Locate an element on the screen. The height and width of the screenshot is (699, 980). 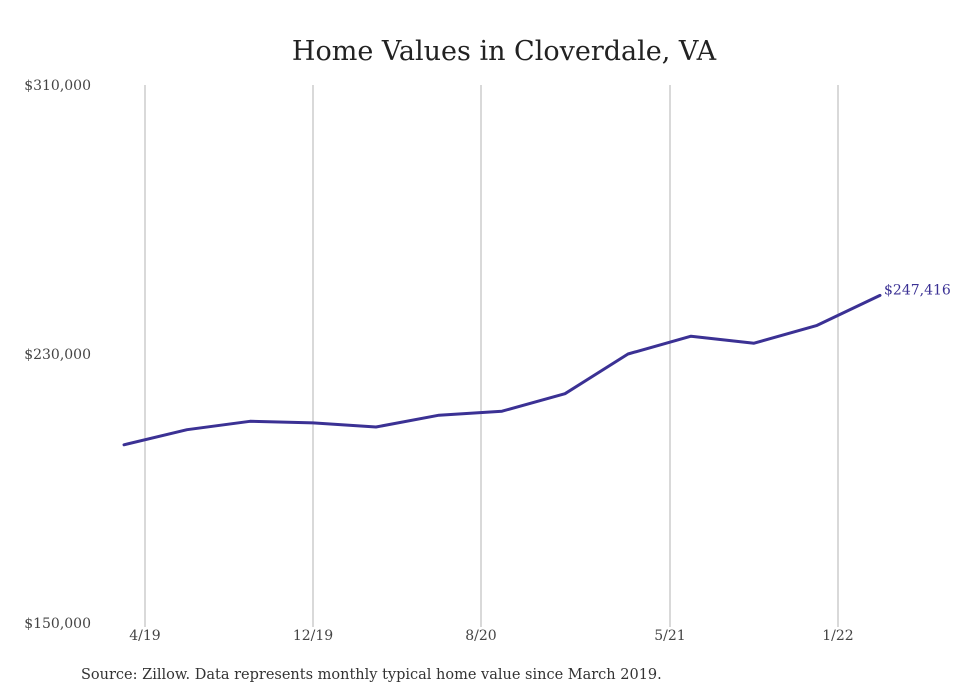
y-tick-label: $230,000 is located at coordinates (57, 355).